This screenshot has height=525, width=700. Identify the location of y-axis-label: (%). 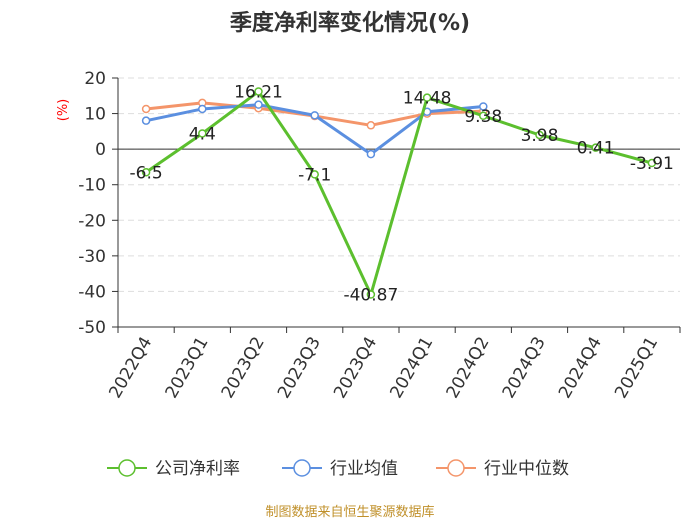
(63, 110).